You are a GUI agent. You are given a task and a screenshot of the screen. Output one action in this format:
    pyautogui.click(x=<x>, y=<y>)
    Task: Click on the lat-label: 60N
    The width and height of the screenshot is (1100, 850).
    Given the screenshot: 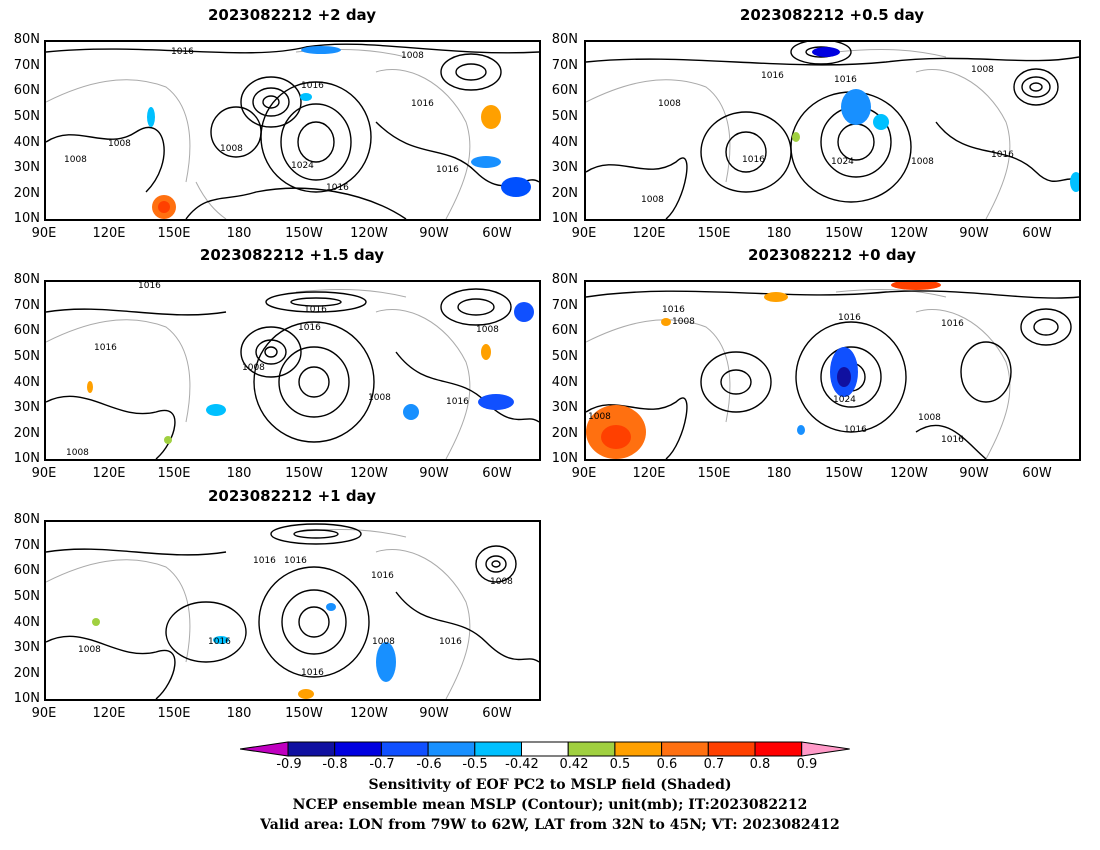 What is the action you would take?
    pyautogui.click(x=564, y=330)
    